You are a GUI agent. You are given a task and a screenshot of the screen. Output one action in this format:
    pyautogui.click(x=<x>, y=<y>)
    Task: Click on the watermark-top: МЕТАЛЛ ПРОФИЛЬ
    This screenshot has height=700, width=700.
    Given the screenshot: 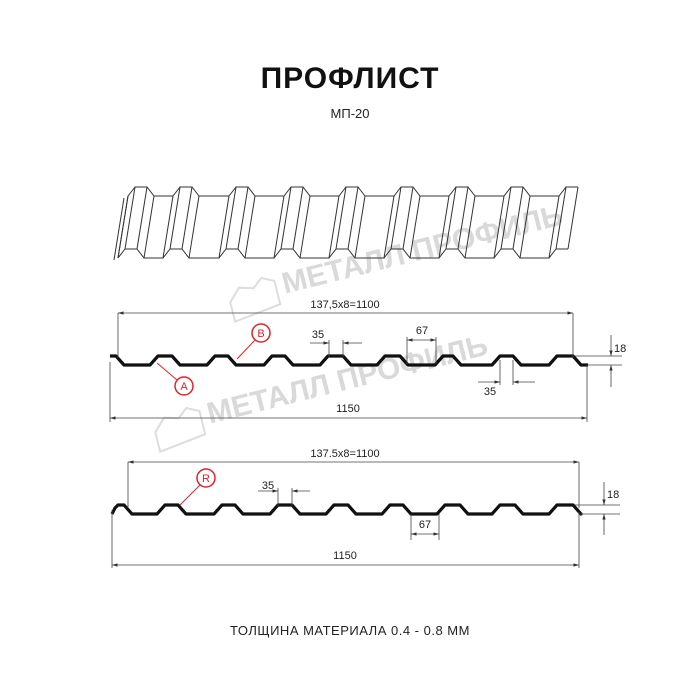 What is the action you would take?
    pyautogui.click(x=398, y=261)
    